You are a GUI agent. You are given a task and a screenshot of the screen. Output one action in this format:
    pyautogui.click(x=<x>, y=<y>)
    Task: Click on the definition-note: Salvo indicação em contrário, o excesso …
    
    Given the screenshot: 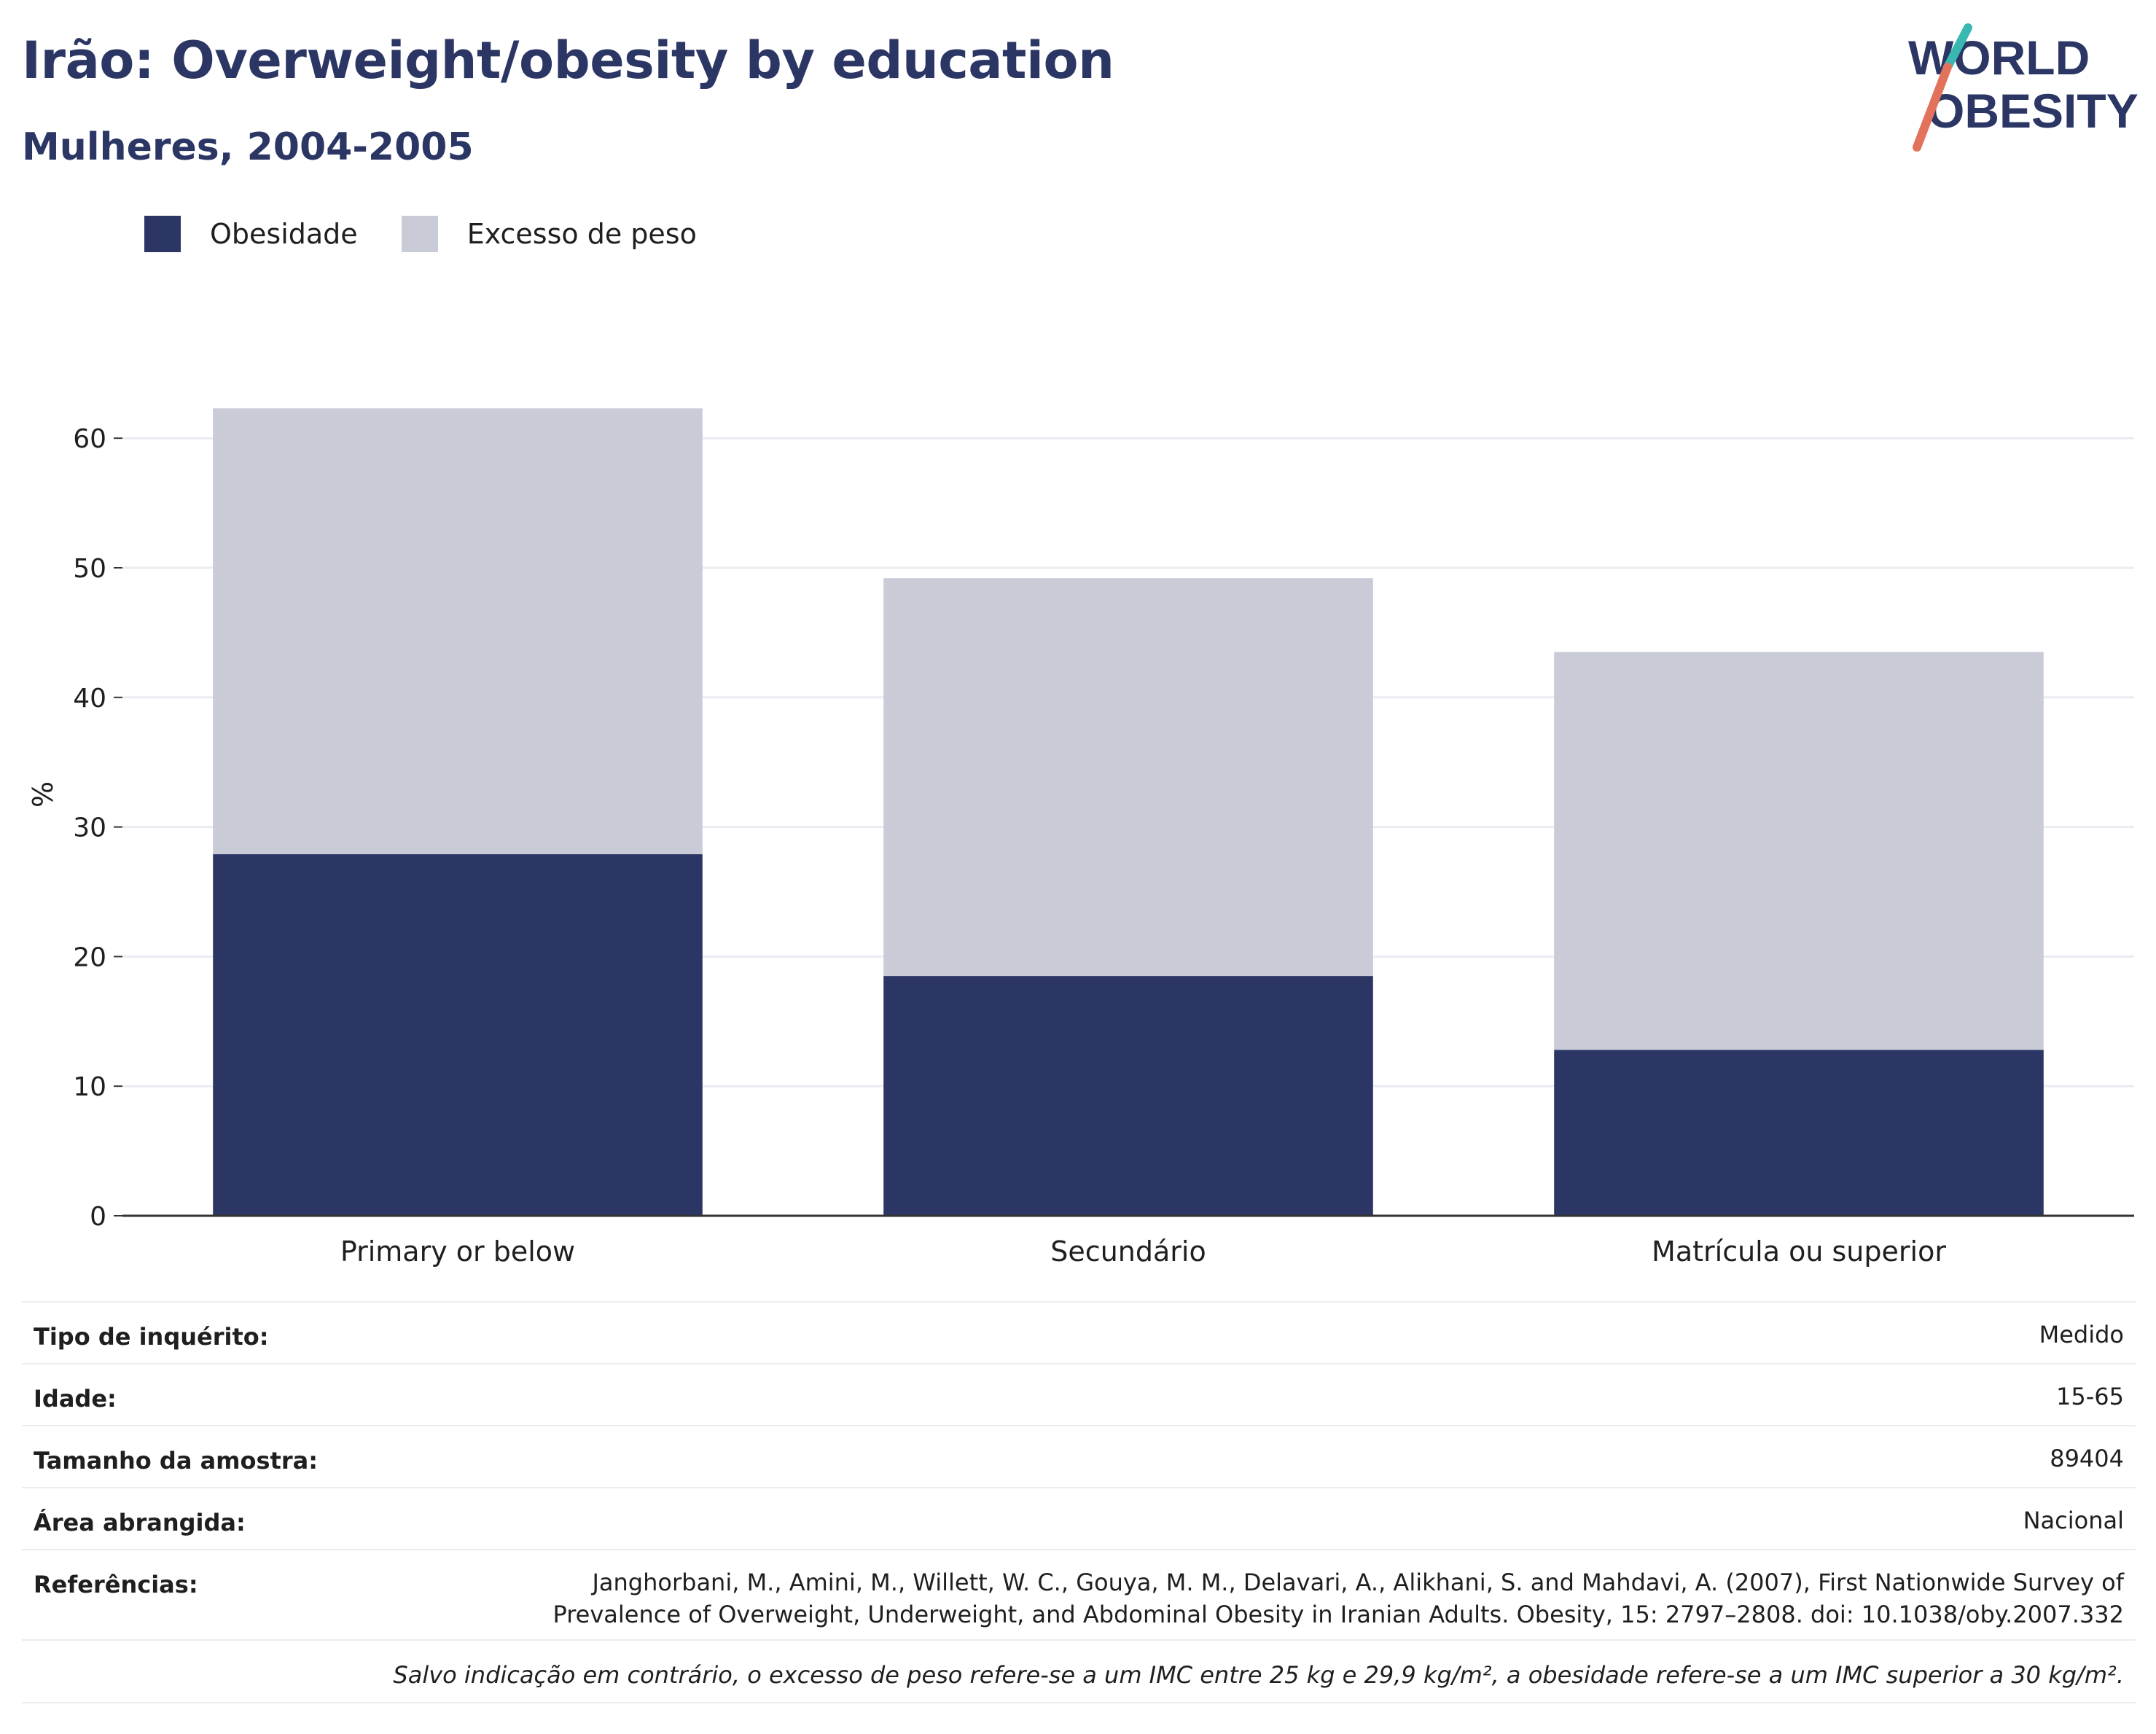 What is the action you would take?
    pyautogui.click(x=1258, y=1675)
    